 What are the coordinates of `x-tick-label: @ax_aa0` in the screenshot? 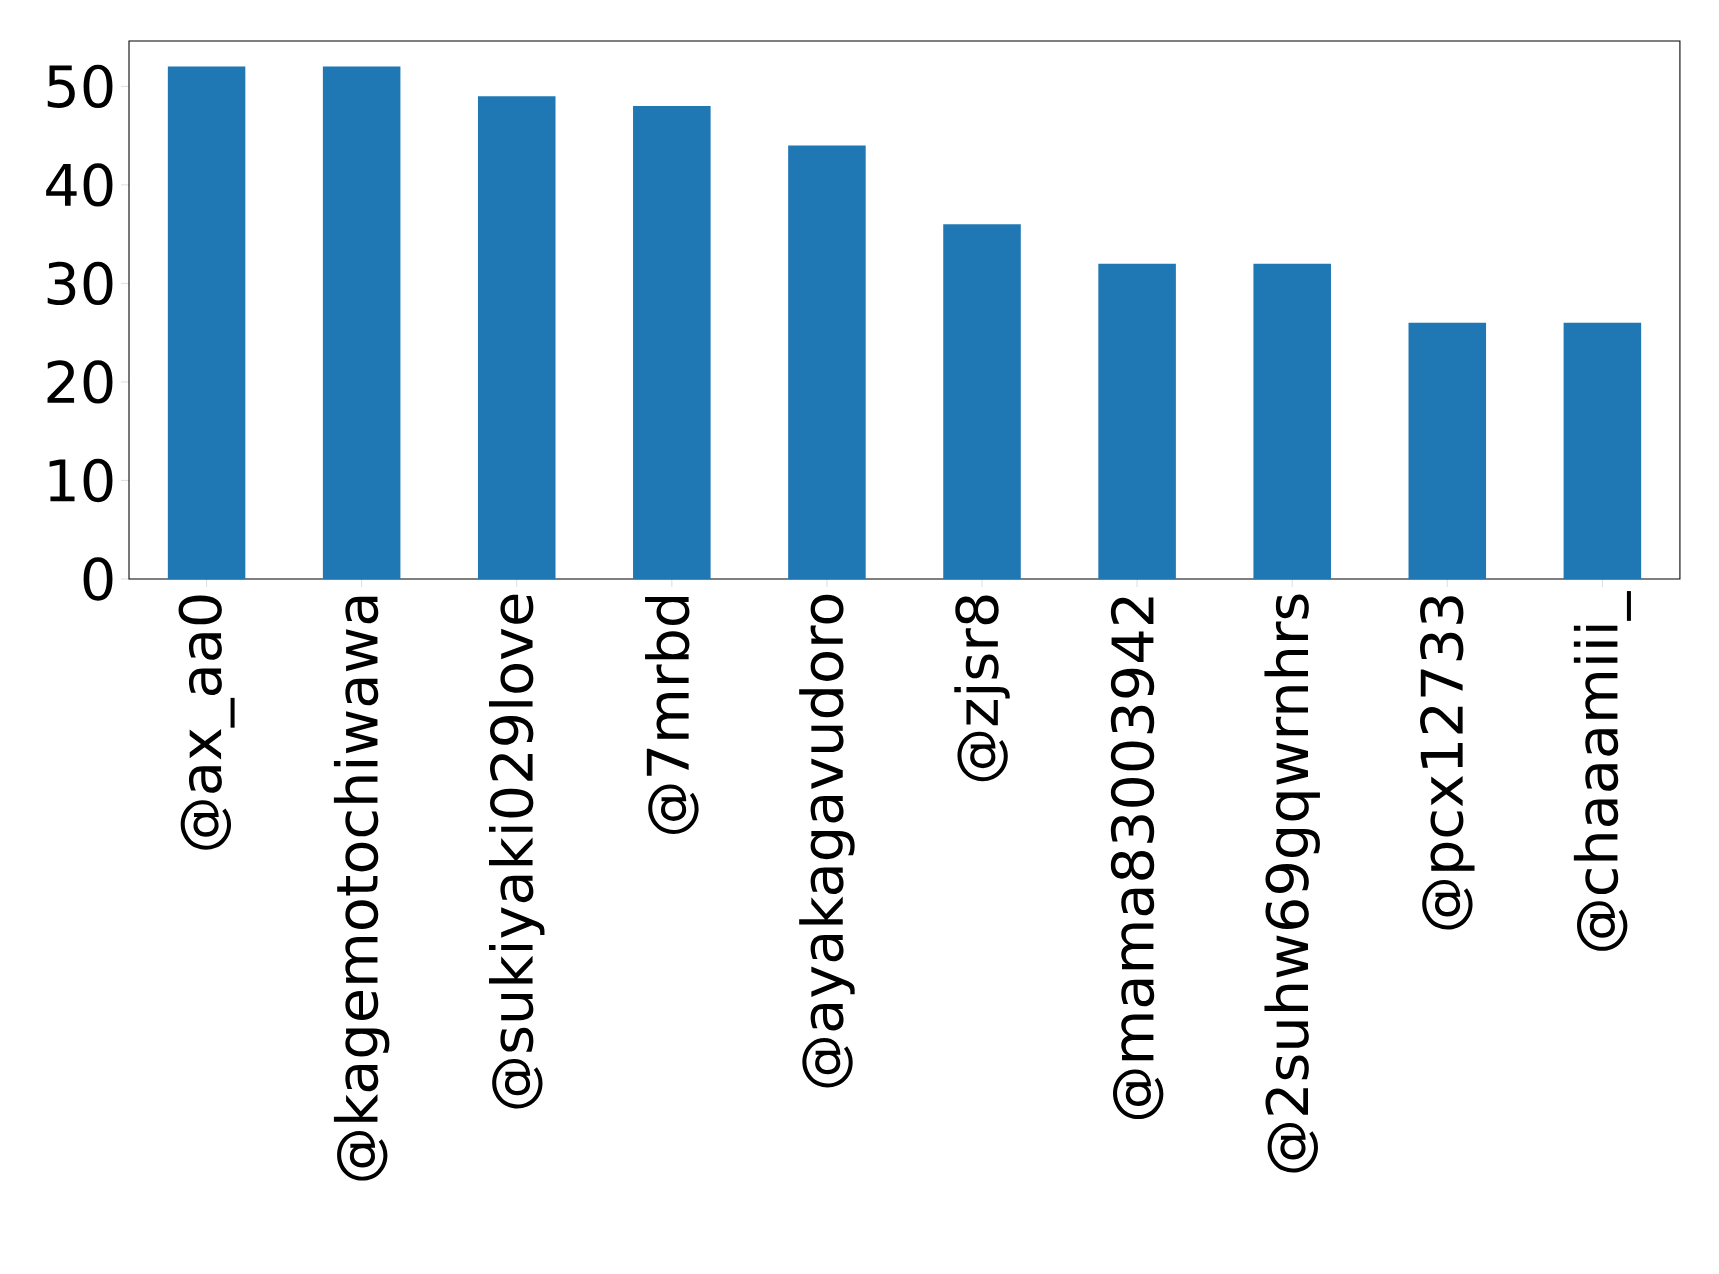 It's located at (206, 722).